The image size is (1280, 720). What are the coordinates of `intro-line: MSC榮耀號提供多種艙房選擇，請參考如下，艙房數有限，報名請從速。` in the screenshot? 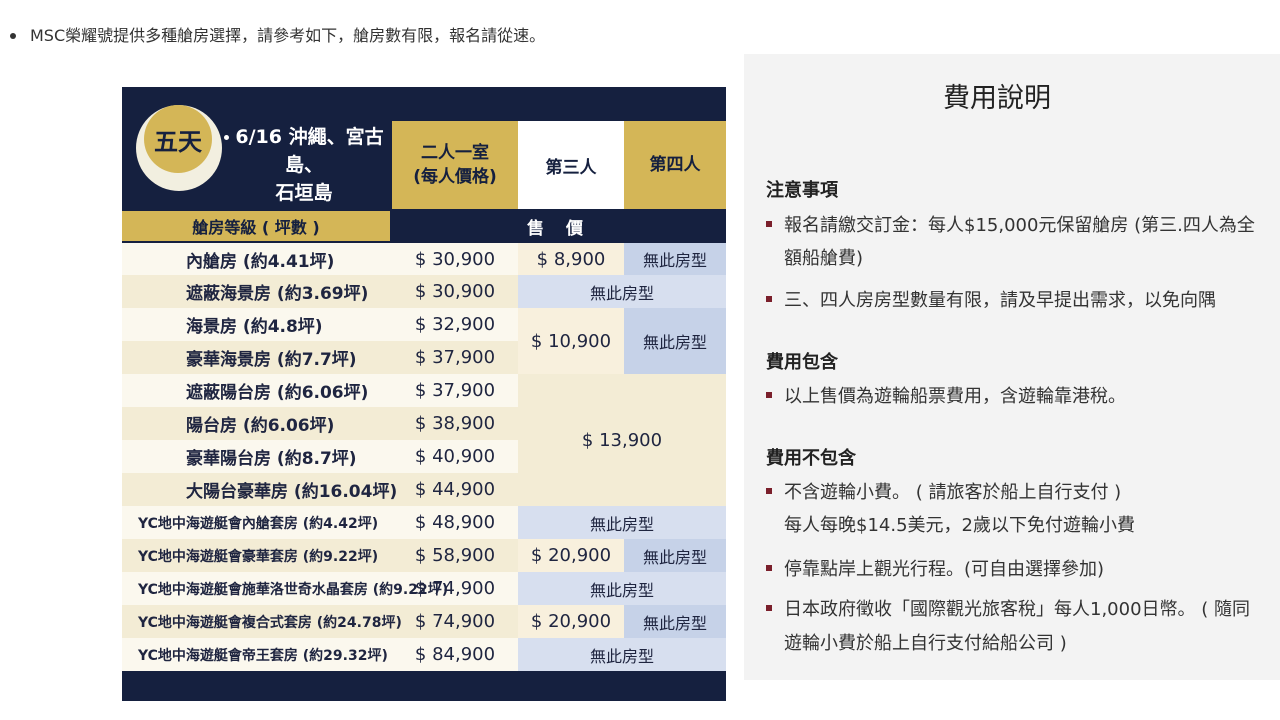 It's located at (276, 36).